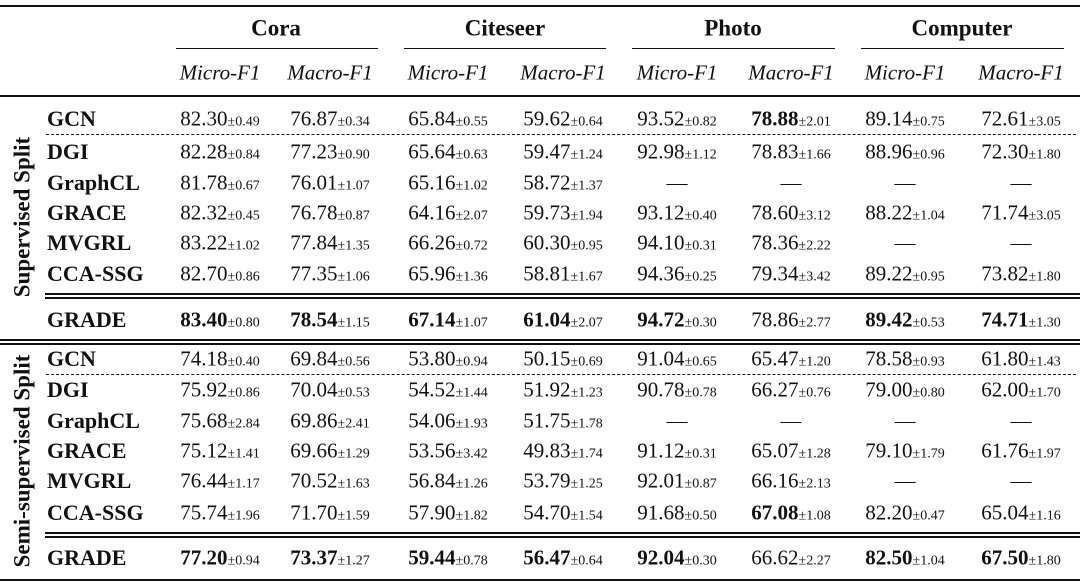  I want to click on method-label-grace: GRACE, so click(87, 212).